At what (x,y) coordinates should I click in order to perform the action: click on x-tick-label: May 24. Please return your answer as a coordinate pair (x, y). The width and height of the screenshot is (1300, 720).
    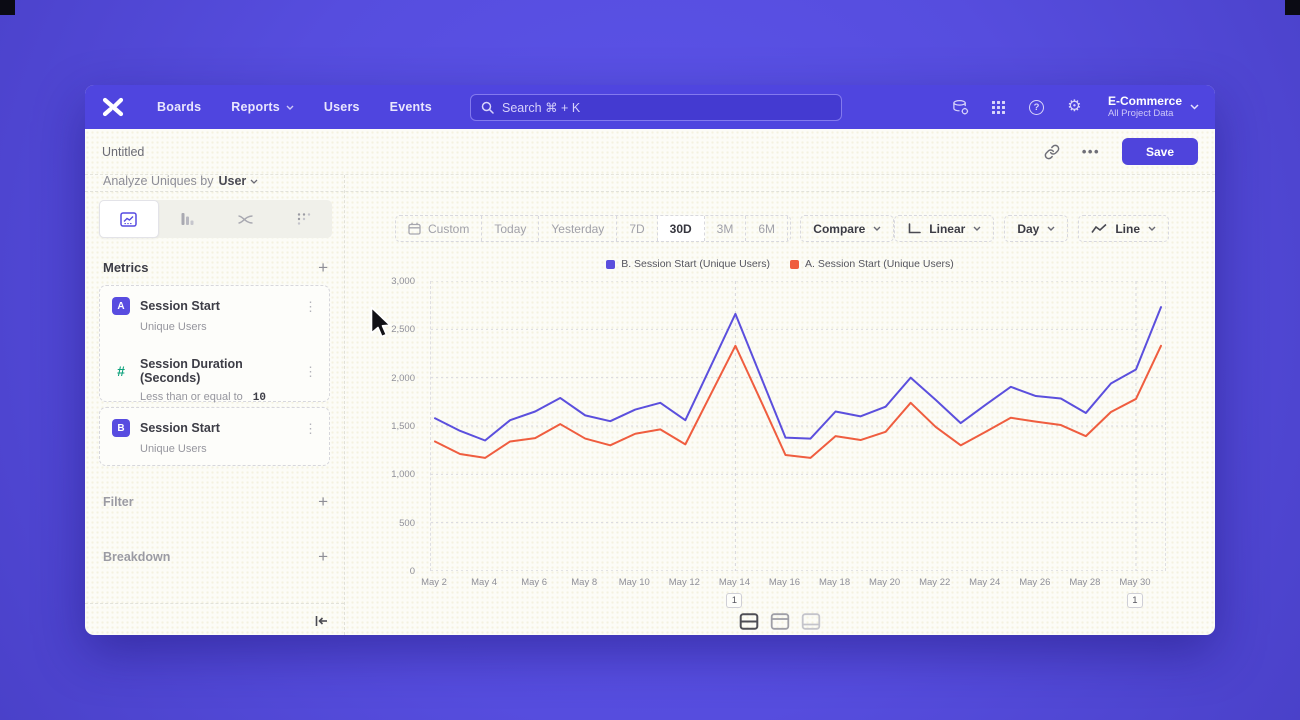
    Looking at the image, I should click on (985, 582).